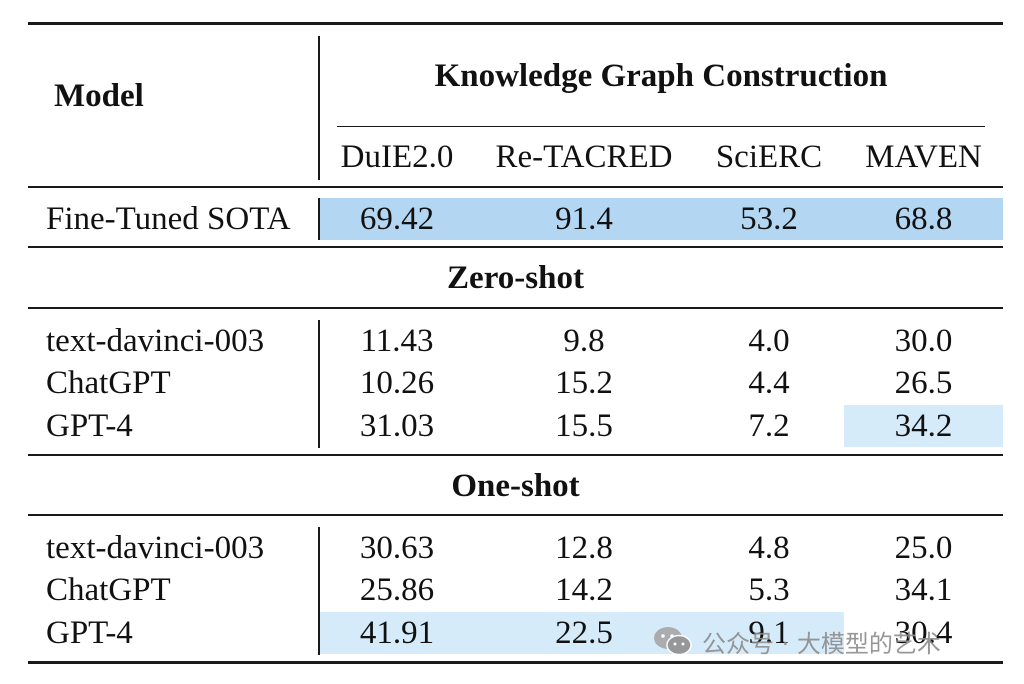 The width and height of the screenshot is (1024, 684). I want to click on cell-oneshot-chatgpt-scierc: 5.3, so click(769, 590).